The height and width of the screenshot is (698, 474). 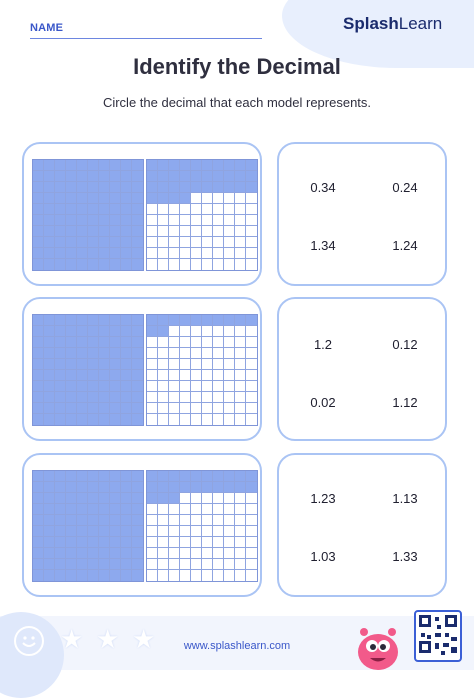 I want to click on choice-option: 0.24, so click(x=405, y=187).